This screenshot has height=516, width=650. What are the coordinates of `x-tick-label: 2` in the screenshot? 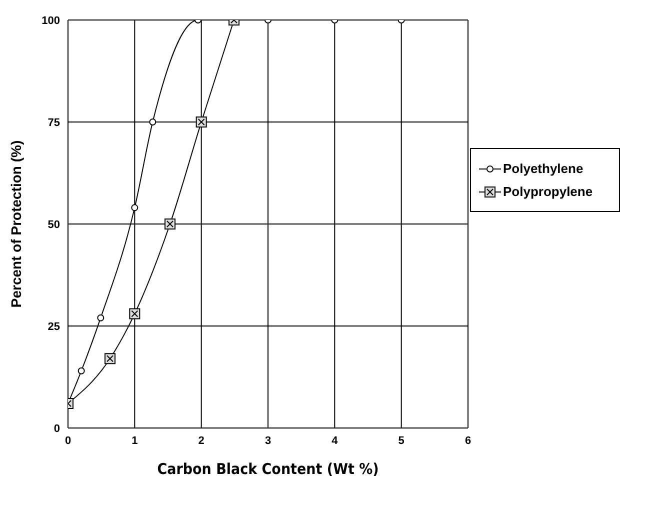 It's located at (201, 440).